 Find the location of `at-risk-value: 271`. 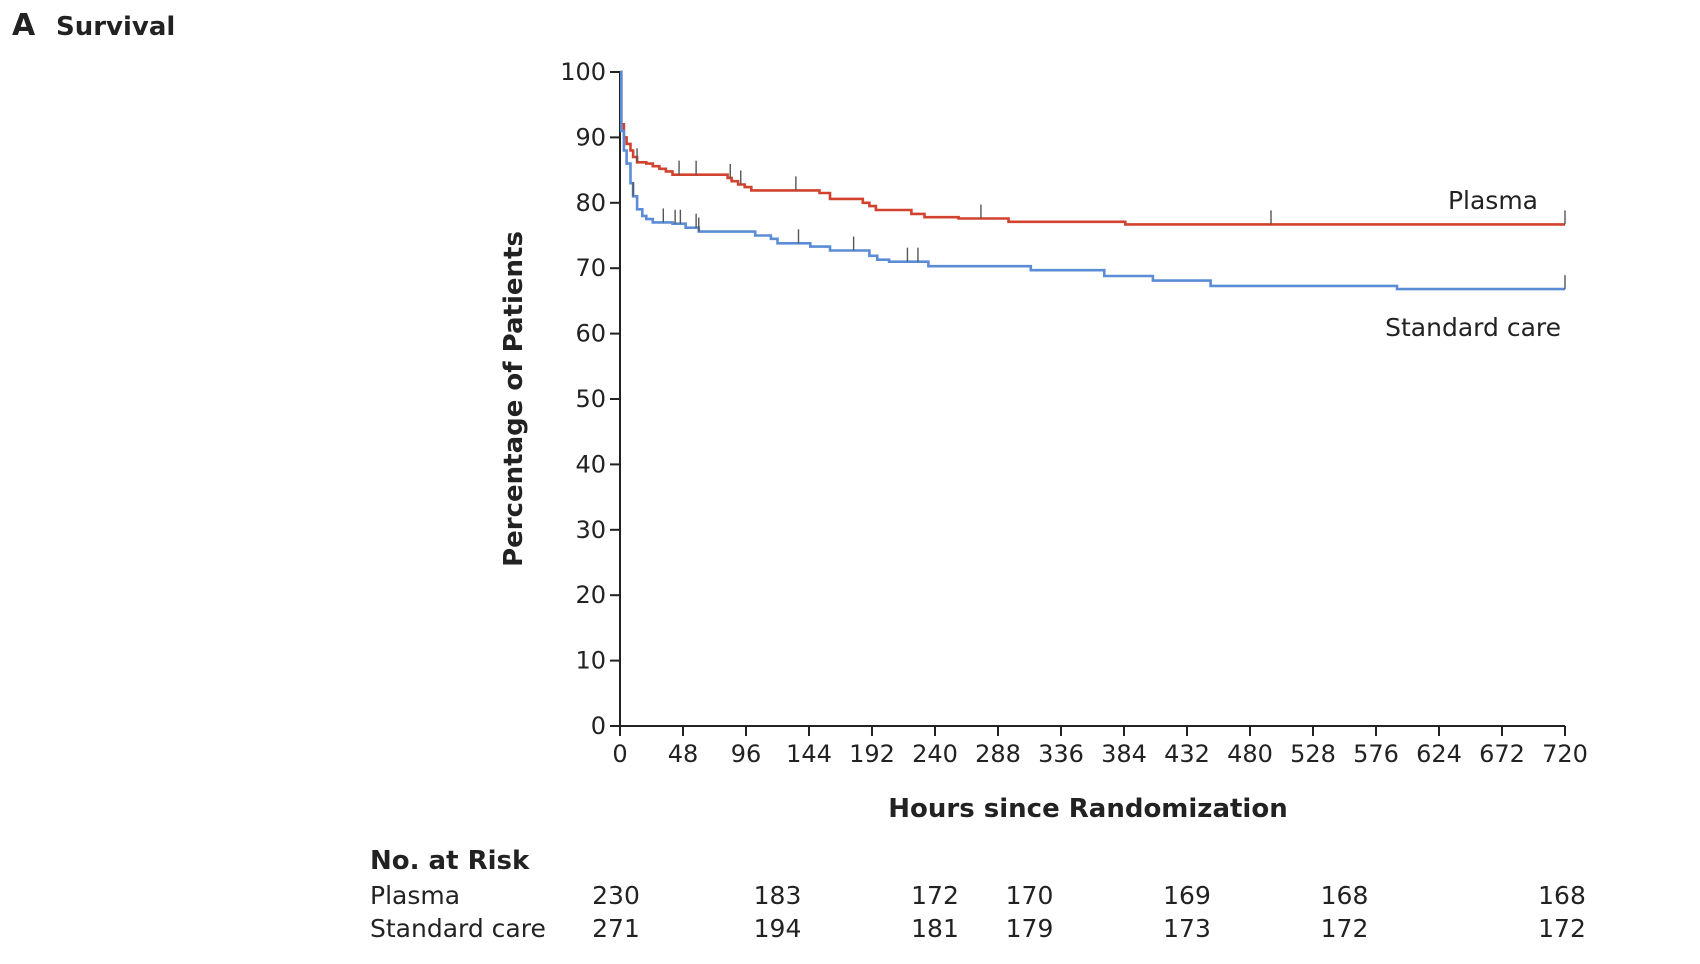

at-risk-value: 271 is located at coordinates (616, 928).